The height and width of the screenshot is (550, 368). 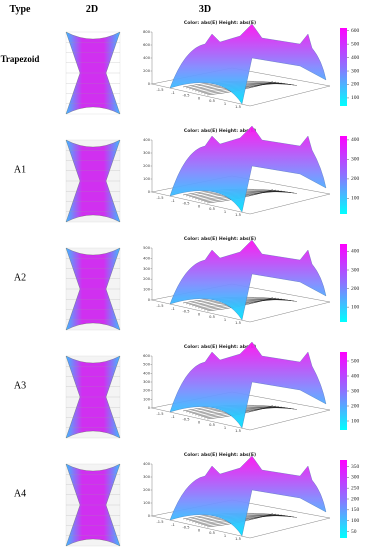 I want to click on z-tick-label: 600, so click(x=147, y=356).